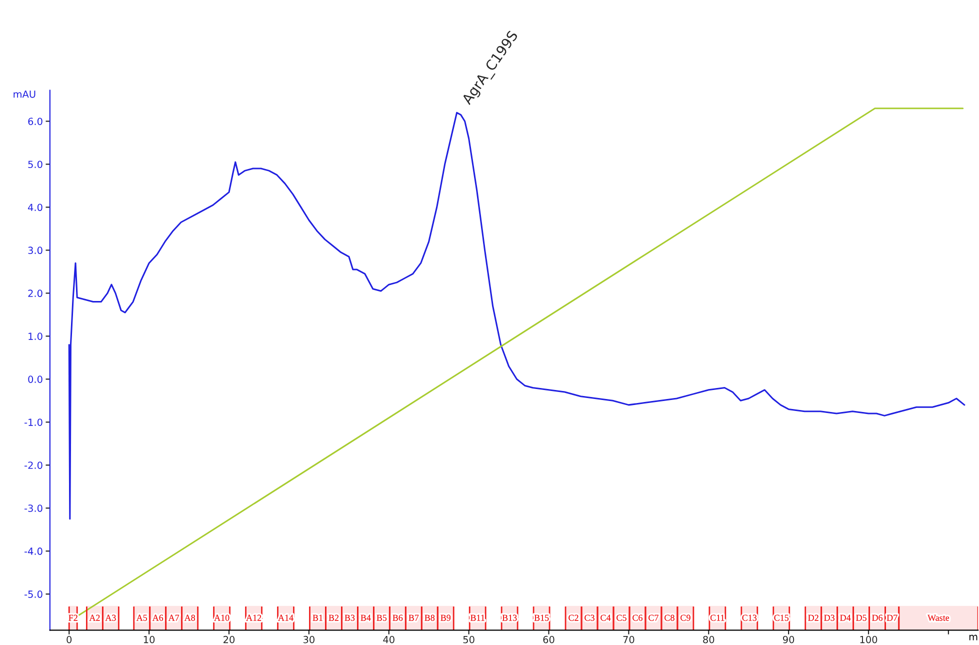  Describe the element at coordinates (861, 617) in the screenshot. I see `band-label: D5` at that location.